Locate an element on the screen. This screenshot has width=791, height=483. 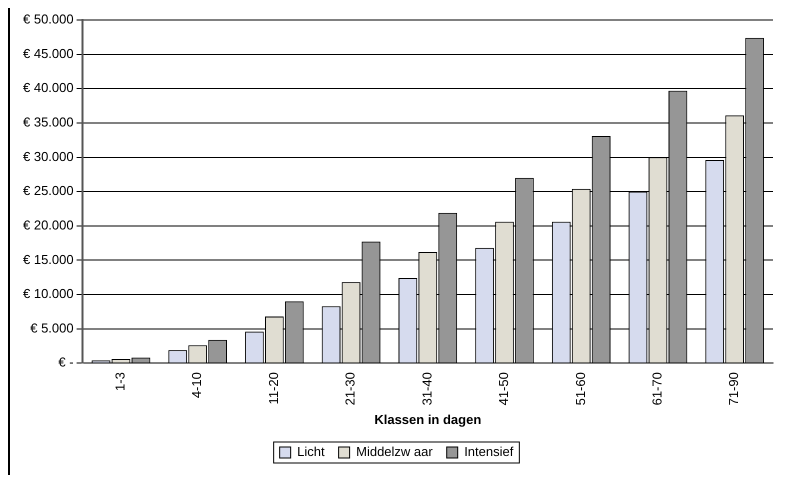
legend-label: Intensief is located at coordinates (489, 452).